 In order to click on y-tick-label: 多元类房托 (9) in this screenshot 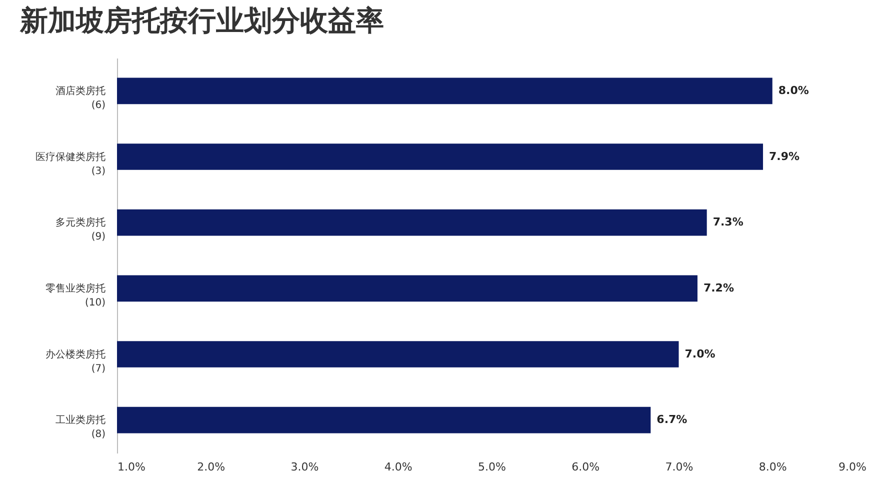, I will do `click(81, 229)`.